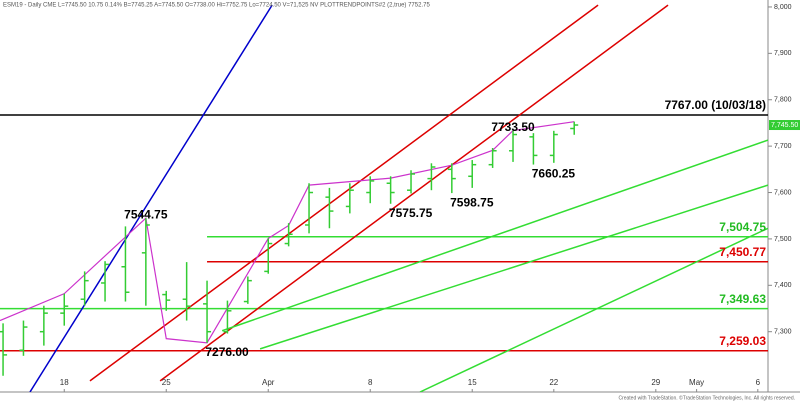 This screenshot has height=402, width=800. Describe the element at coordinates (783, 146) in the screenshot. I see `y-tick-label: 7,700` at that location.